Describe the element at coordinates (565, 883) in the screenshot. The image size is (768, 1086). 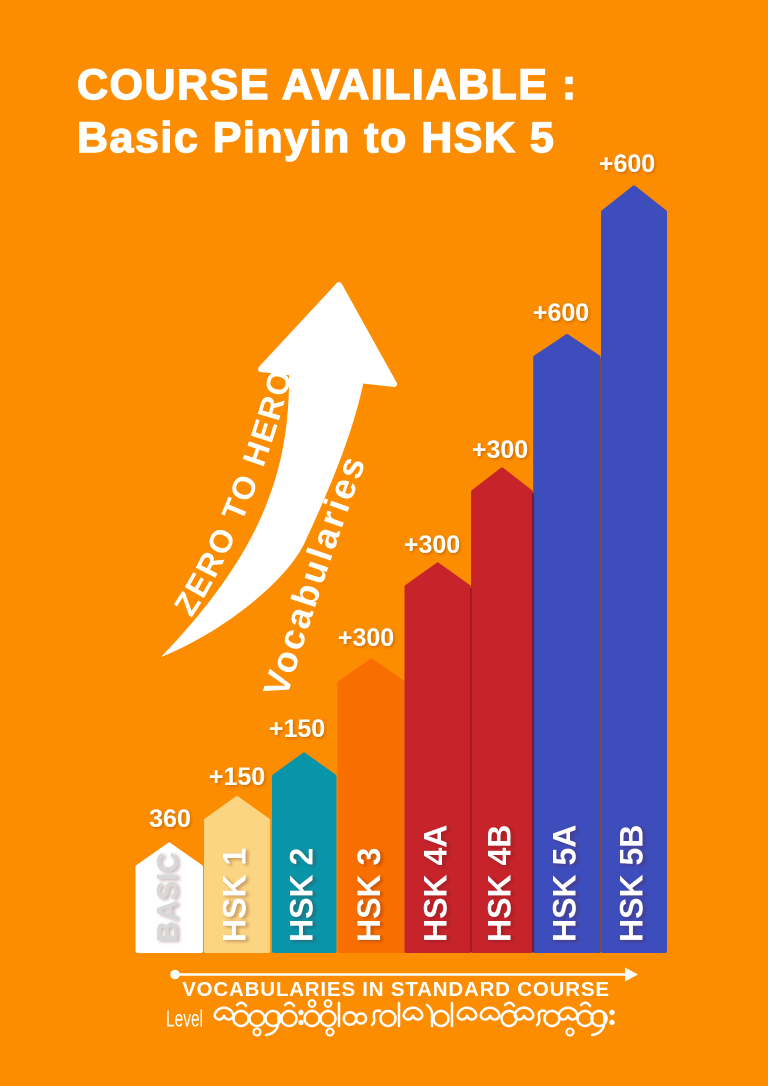
I see `svg-text: HSK 5A` at that location.